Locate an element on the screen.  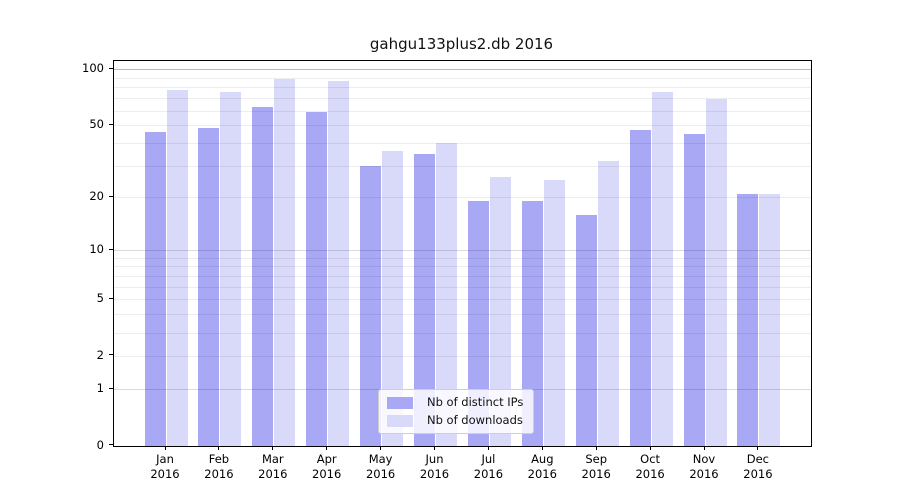
x-tick-label: May 2016 is located at coordinates (380, 466).